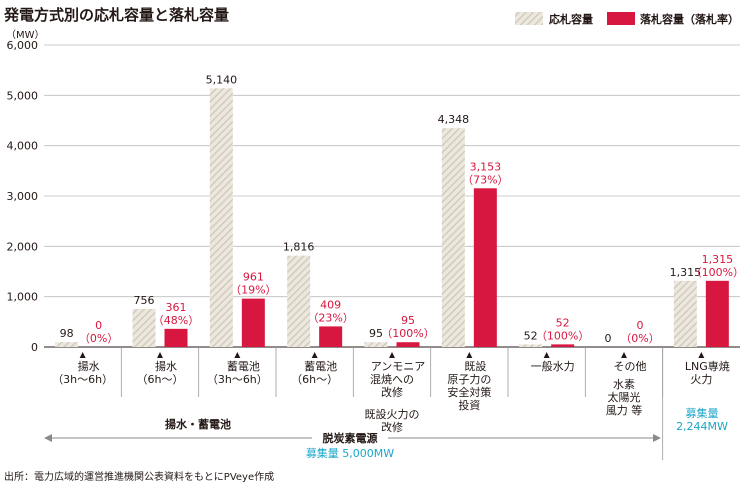  I want to click on category-label: LNG専焼, so click(707, 366).